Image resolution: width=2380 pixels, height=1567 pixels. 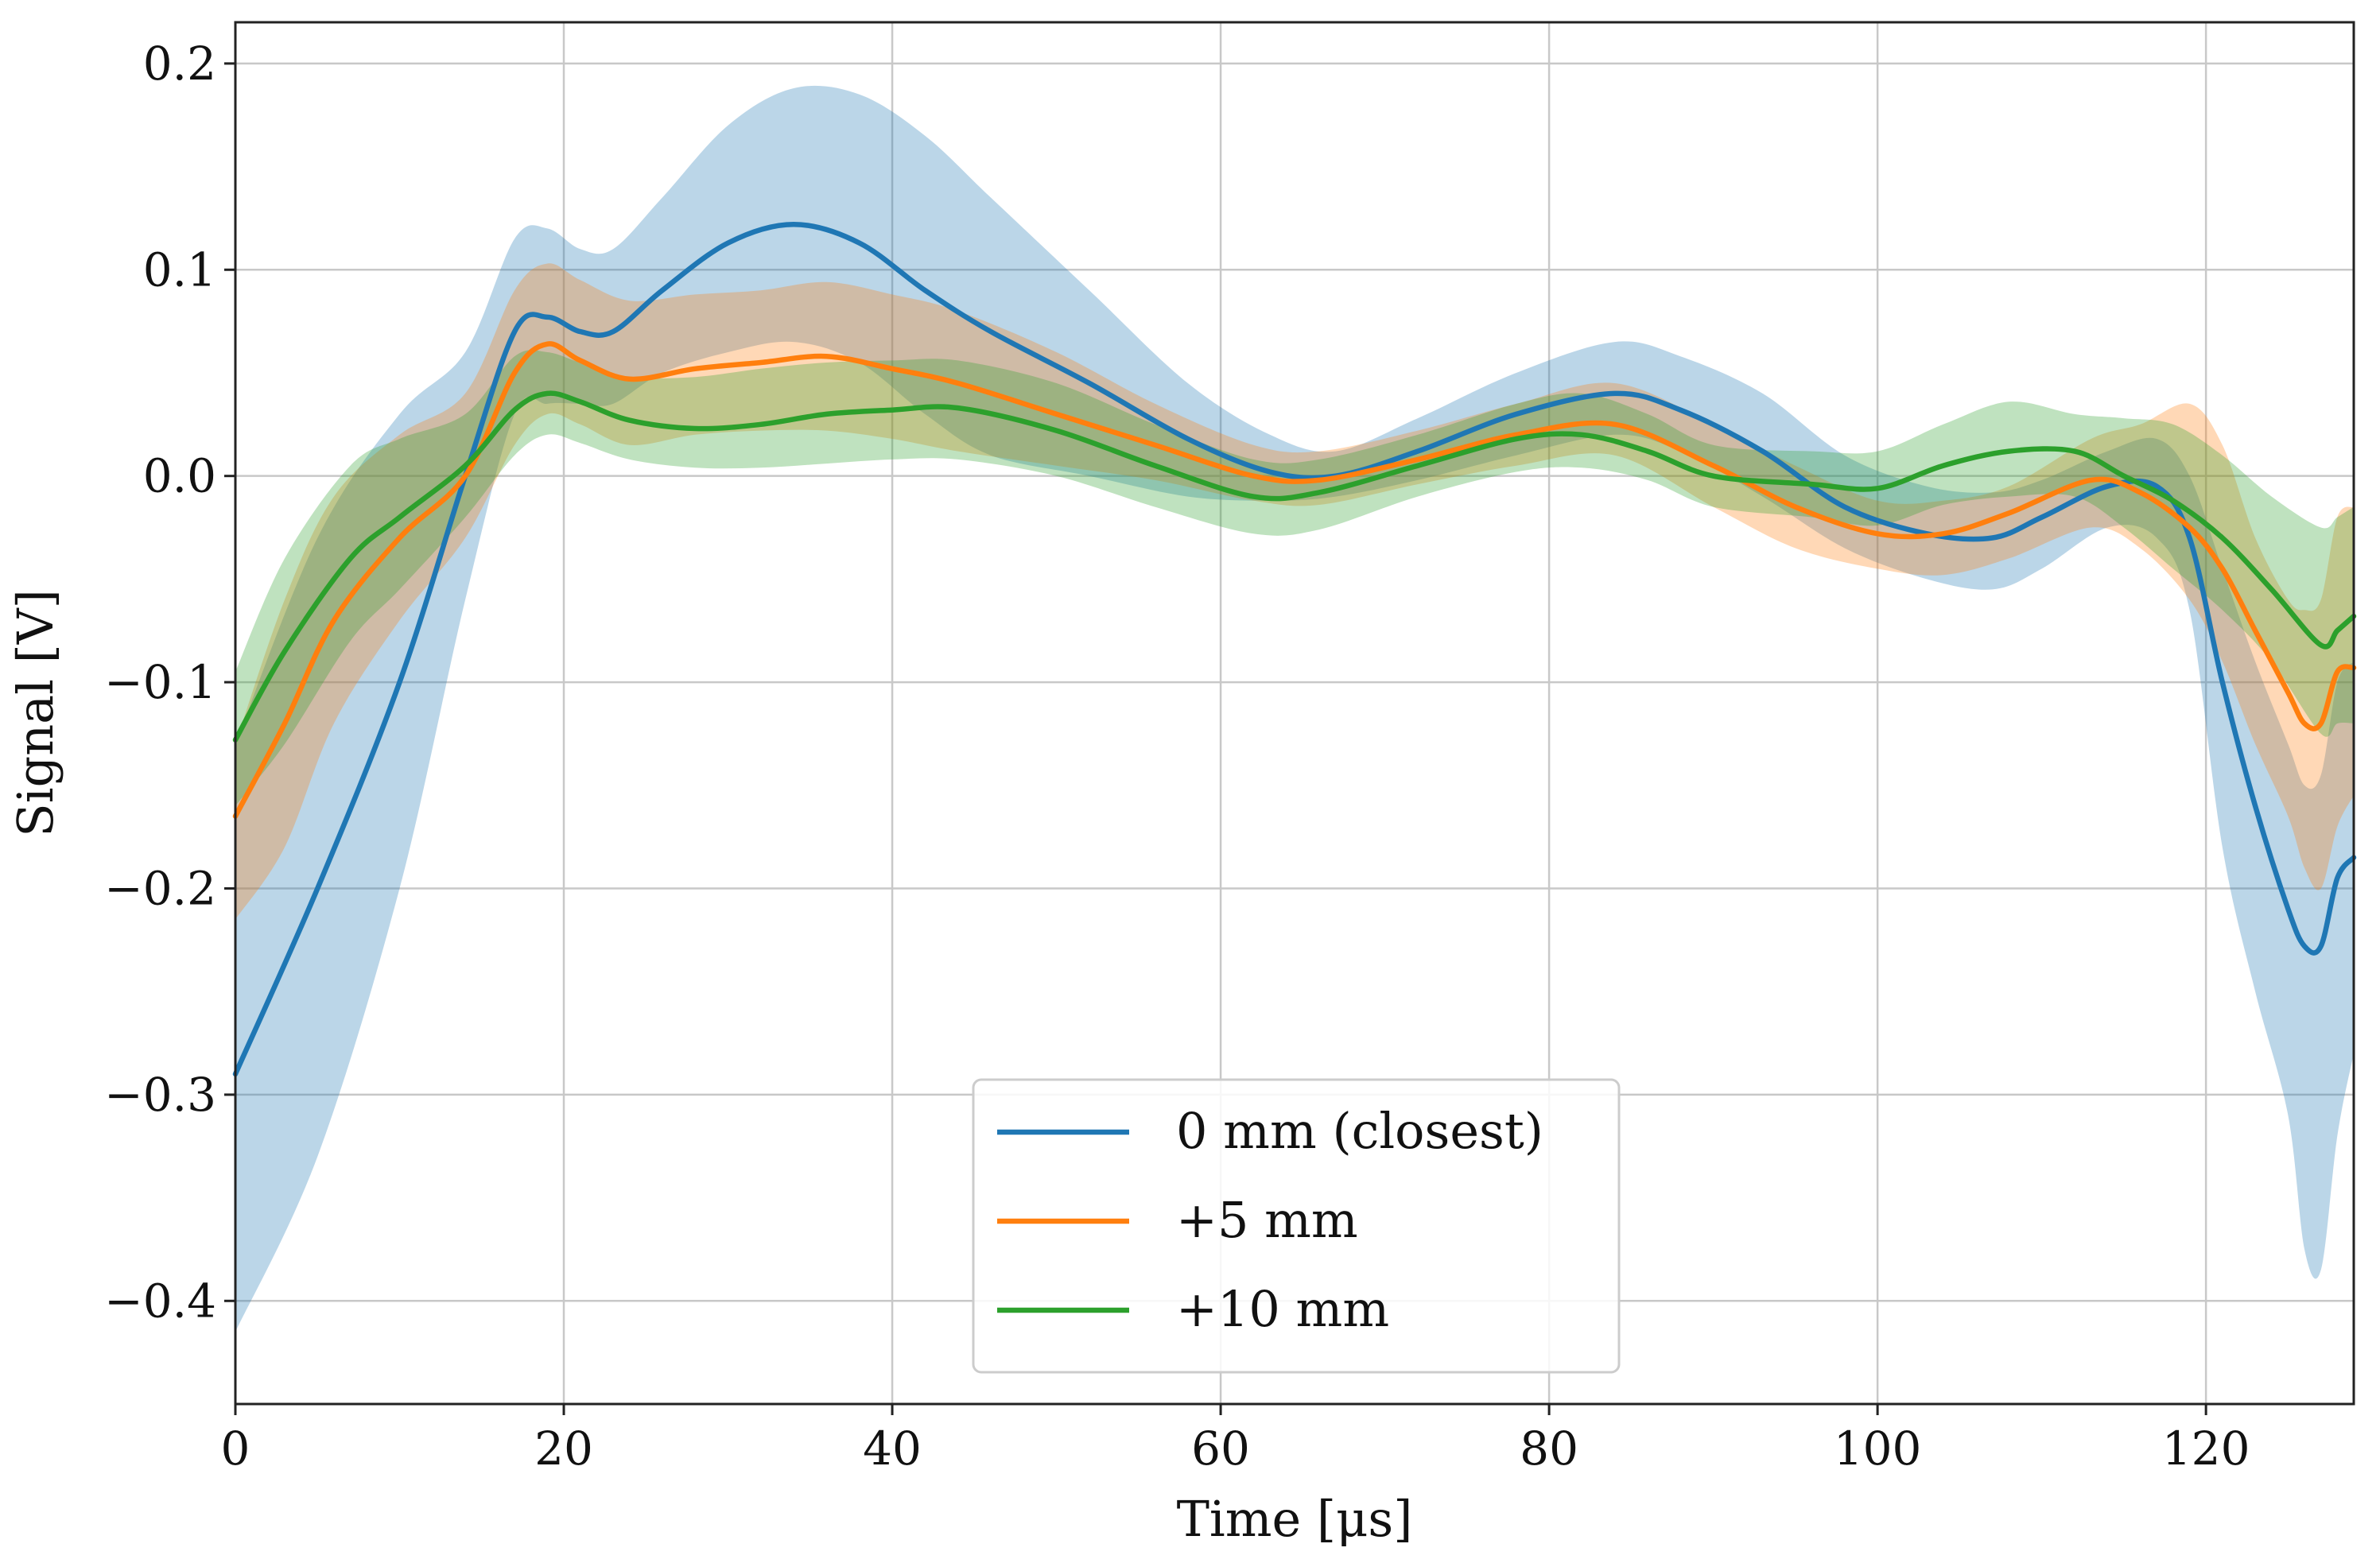 What do you see at coordinates (179, 476) in the screenshot?
I see `y-tick-label-2: 0.0` at bounding box center [179, 476].